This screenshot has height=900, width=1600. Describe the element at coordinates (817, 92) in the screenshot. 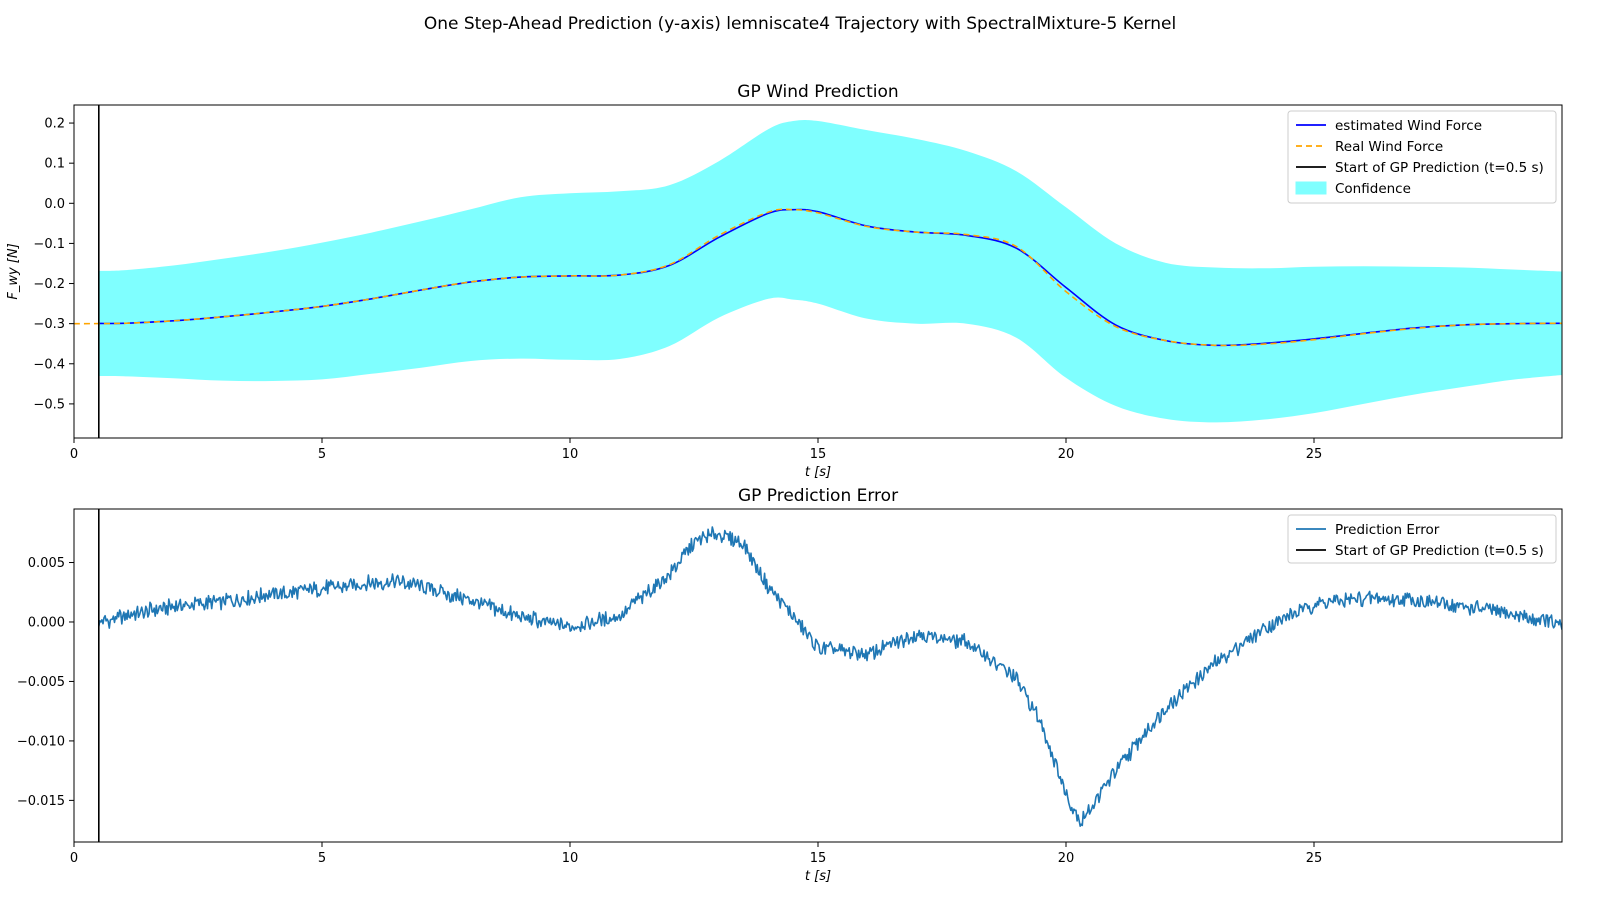

I see `axes-title: GP Wind Prediction` at that location.